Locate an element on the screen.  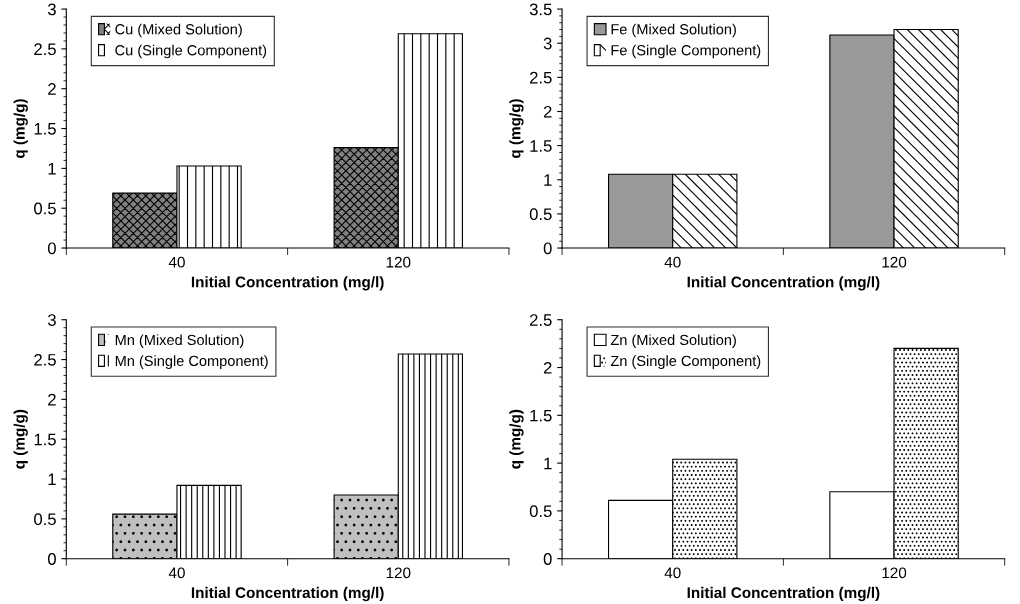
legend-label: Cu (Single Component) is located at coordinates (191, 51).